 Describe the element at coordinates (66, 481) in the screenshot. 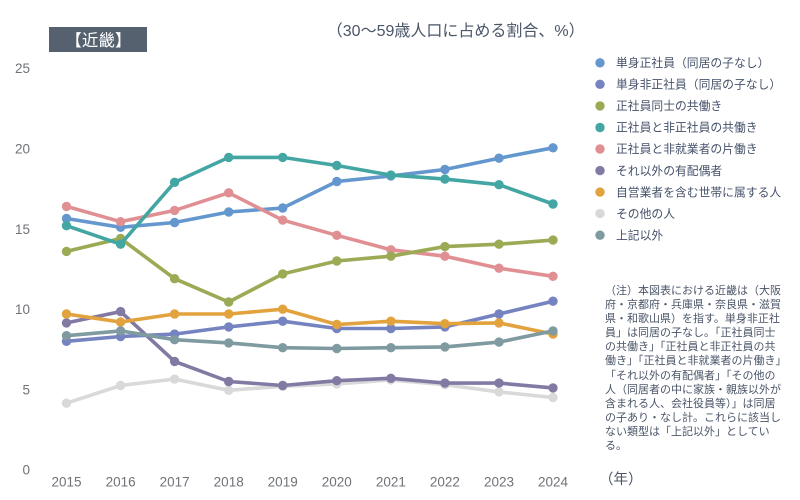

I see `svg-text: 2015` at that location.